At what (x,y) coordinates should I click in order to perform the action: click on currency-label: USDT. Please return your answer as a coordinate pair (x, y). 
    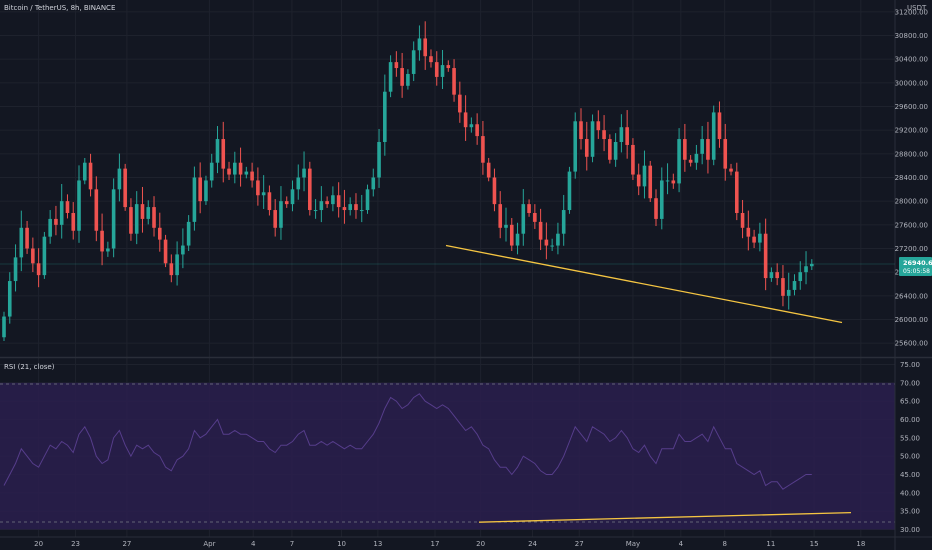
    Looking at the image, I should click on (917, 8).